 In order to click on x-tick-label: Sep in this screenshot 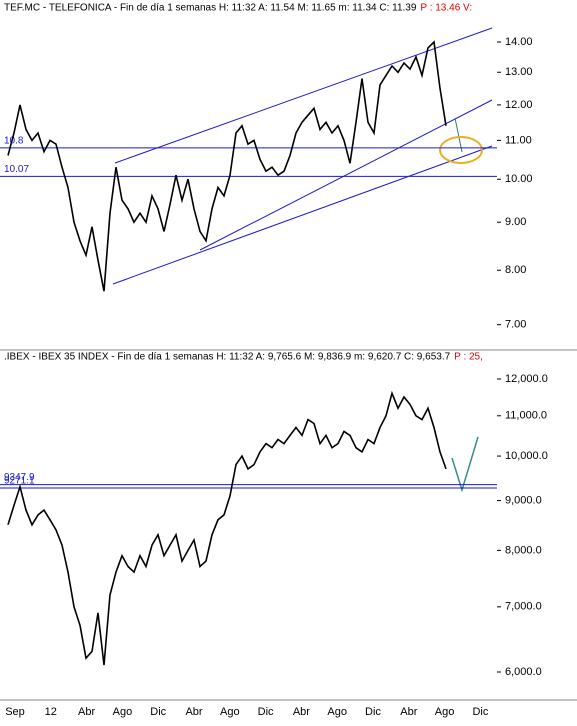, I will do `click(15, 712)`.